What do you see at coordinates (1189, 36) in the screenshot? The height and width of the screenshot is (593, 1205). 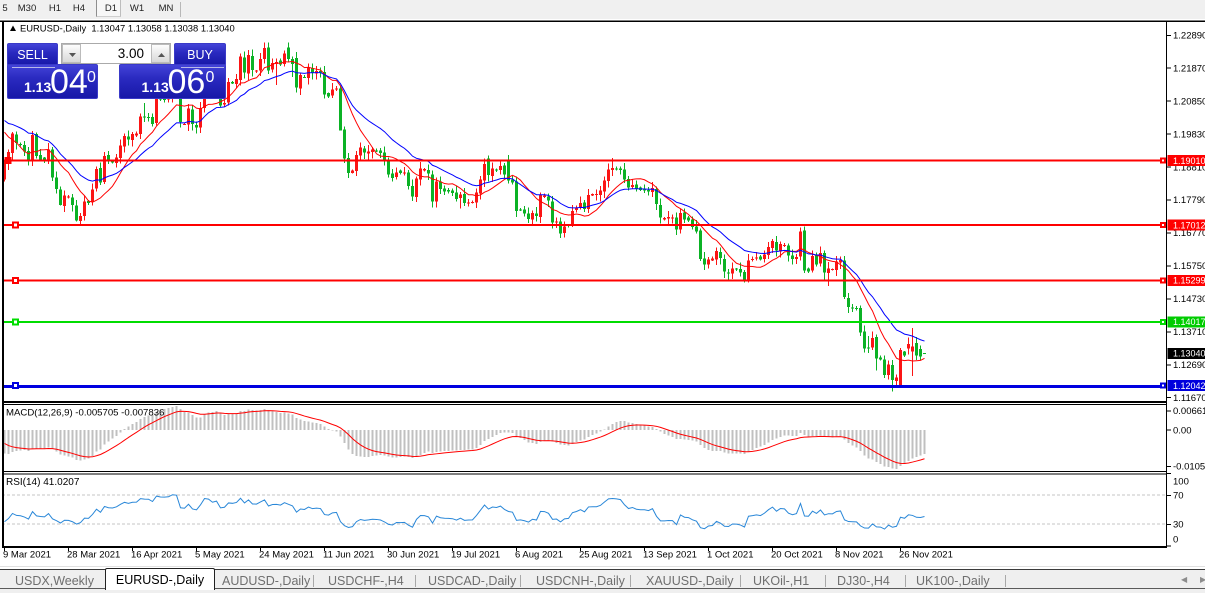 I see `svg-text: 1.22890` at bounding box center [1189, 36].